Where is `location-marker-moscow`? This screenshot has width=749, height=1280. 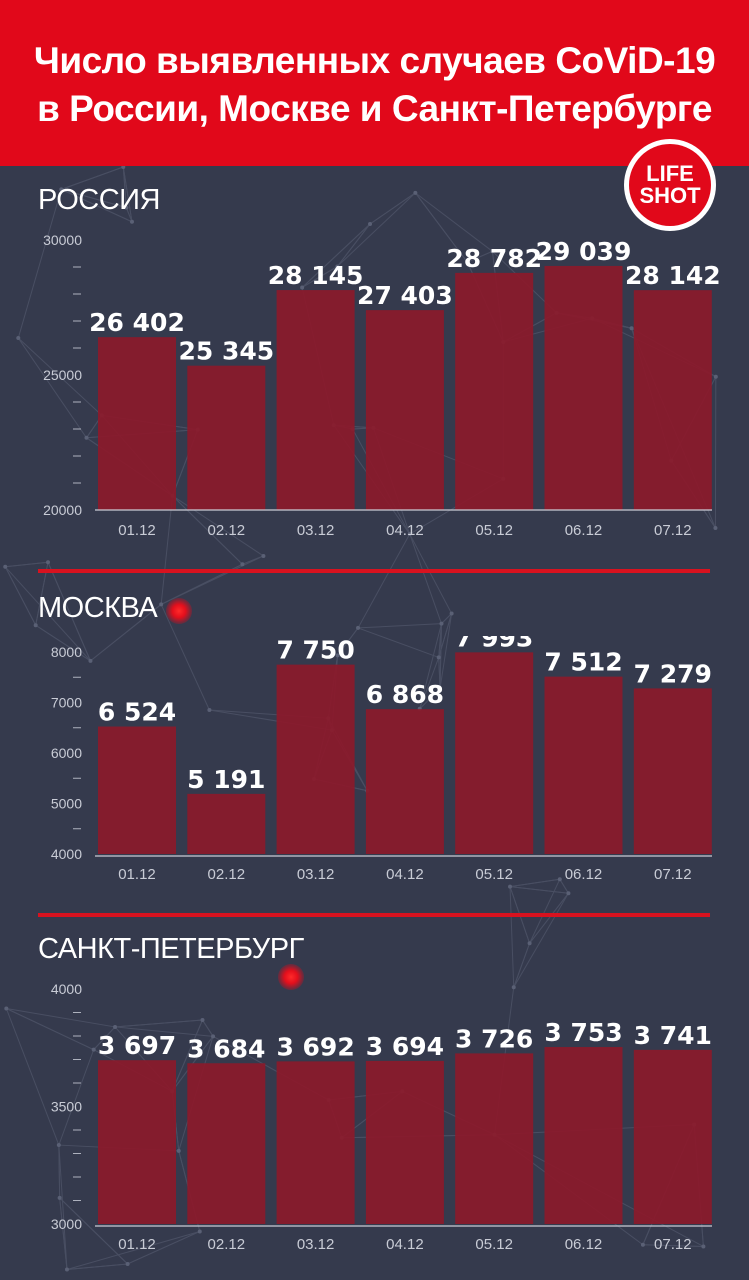 location-marker-moscow is located at coordinates (179, 611).